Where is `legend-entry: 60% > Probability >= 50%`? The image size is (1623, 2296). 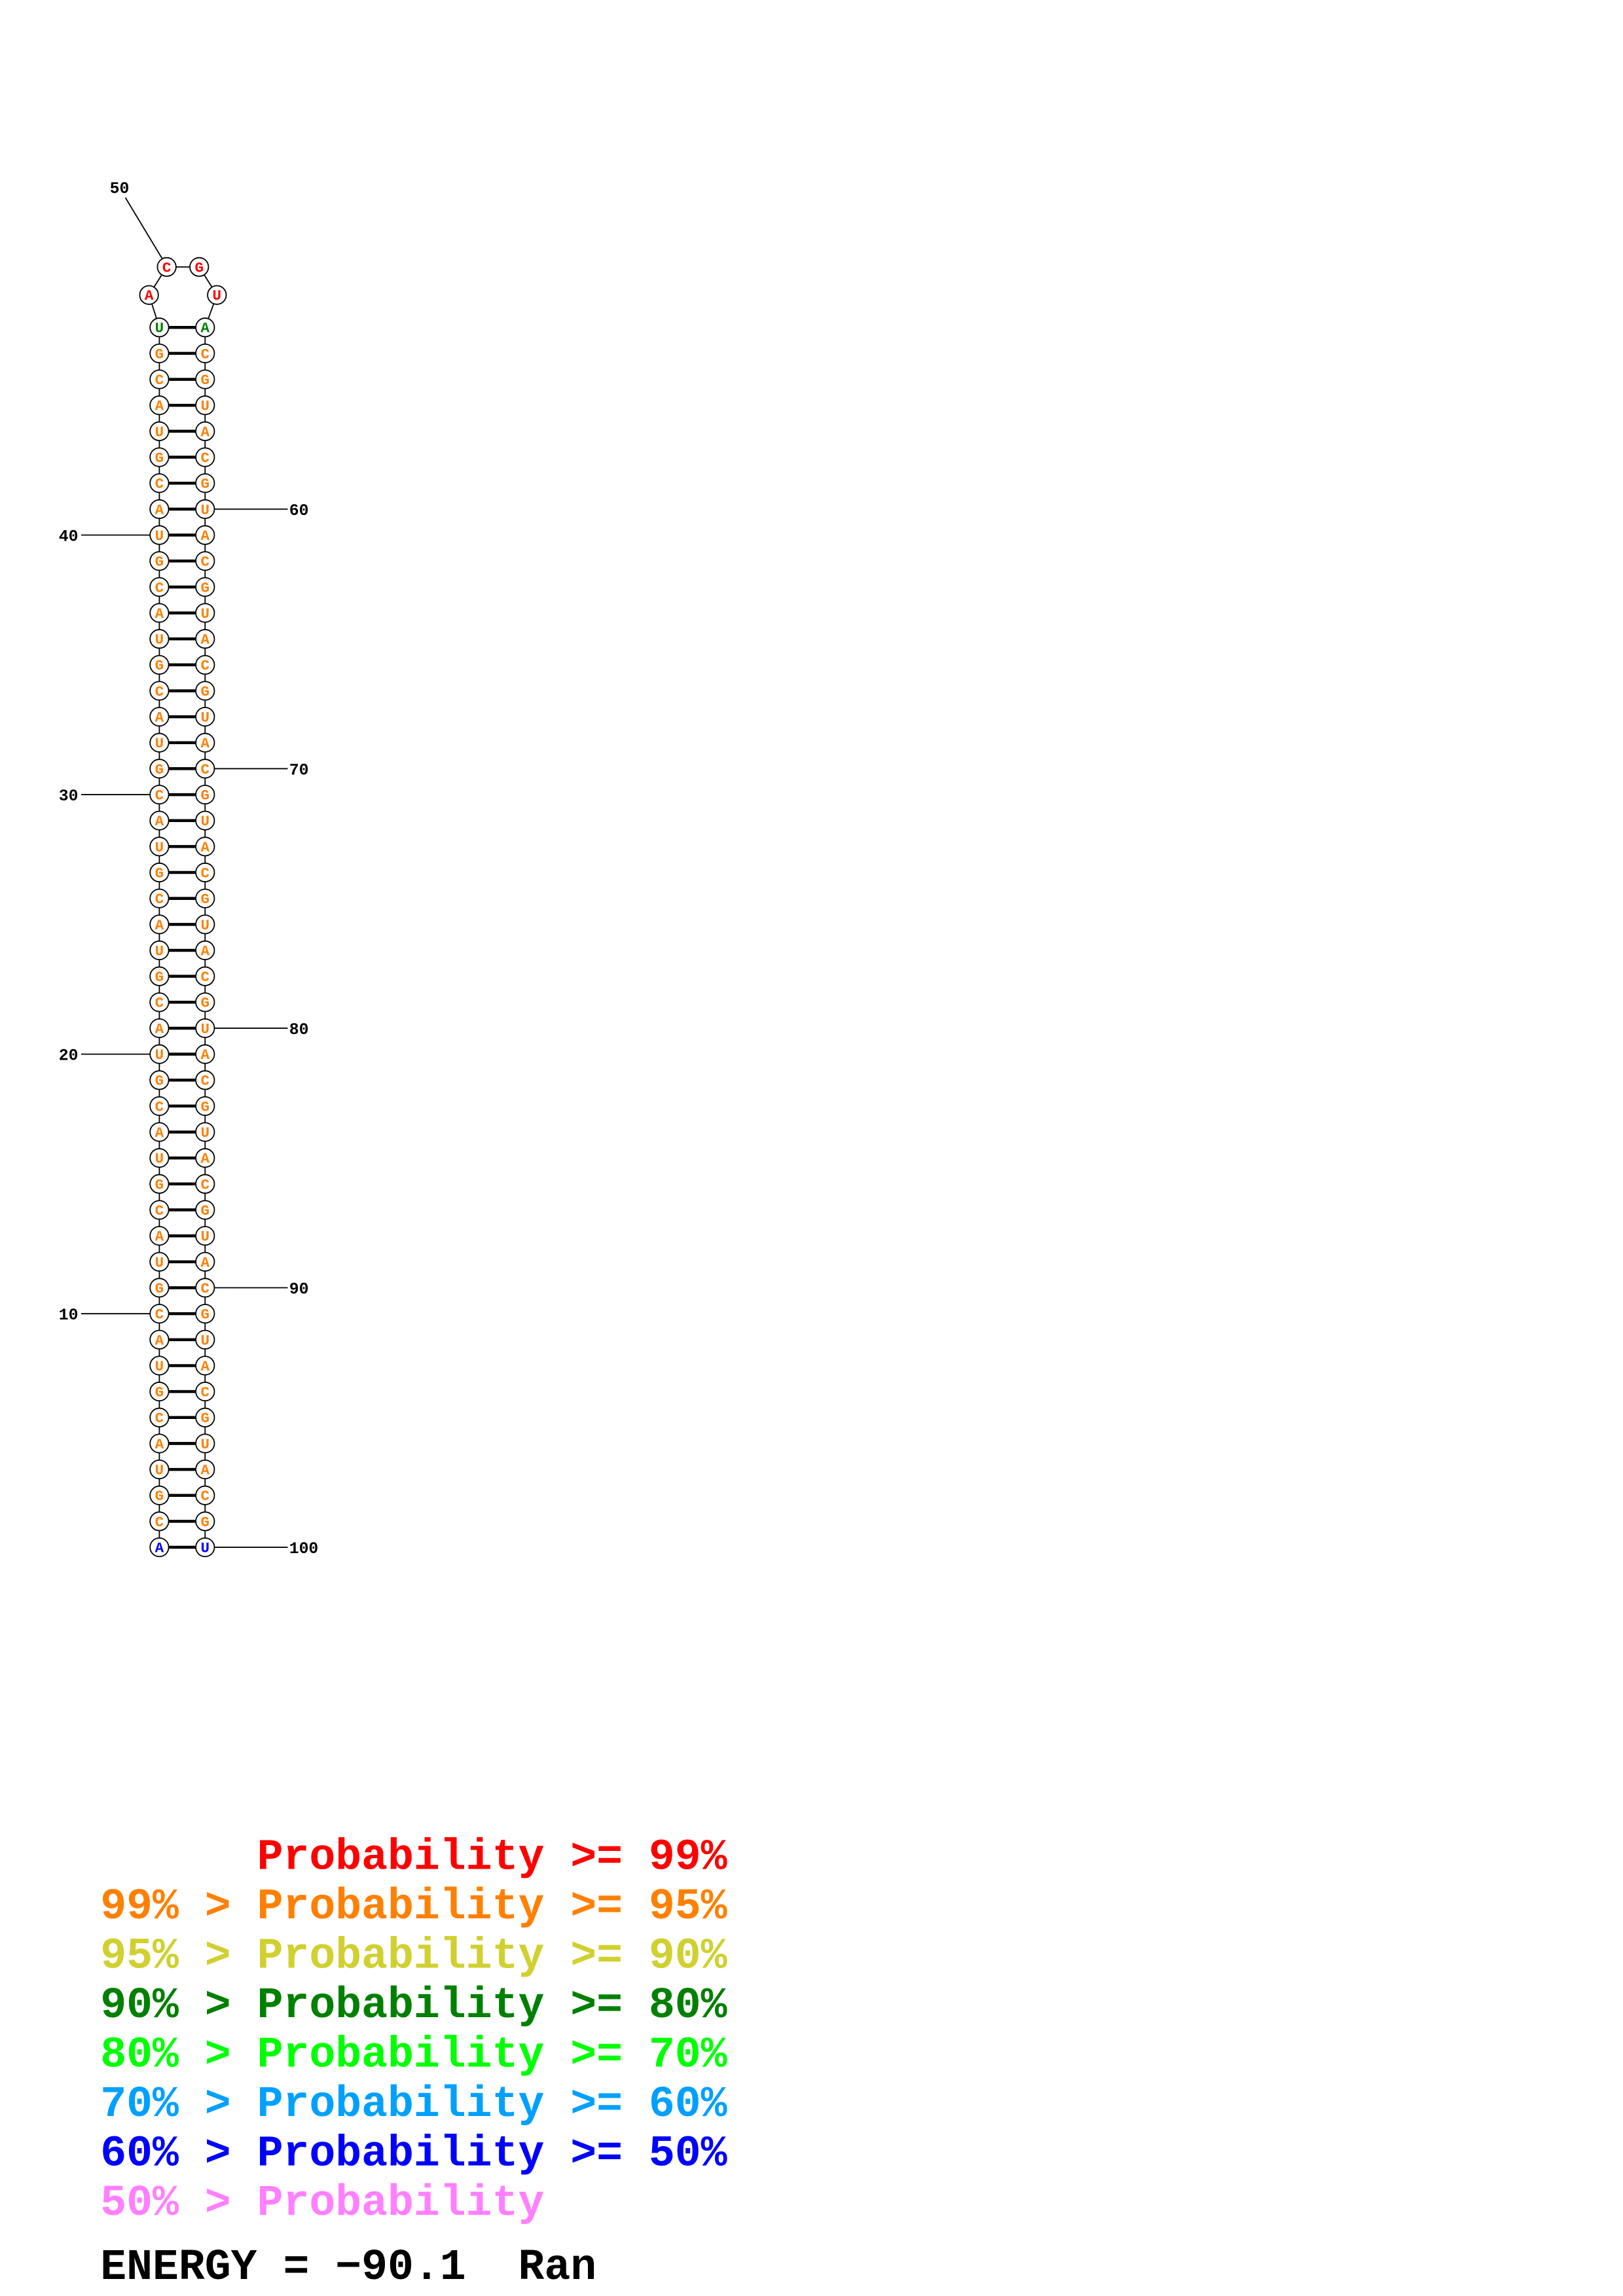 legend-entry: 60% > Probability >= 50% is located at coordinates (413, 2153).